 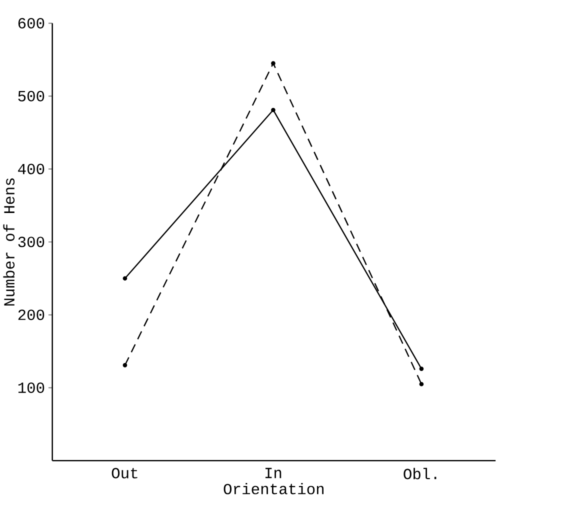 What do you see at coordinates (420, 474) in the screenshot?
I see `x-tick-label: Obl.` at bounding box center [420, 474].